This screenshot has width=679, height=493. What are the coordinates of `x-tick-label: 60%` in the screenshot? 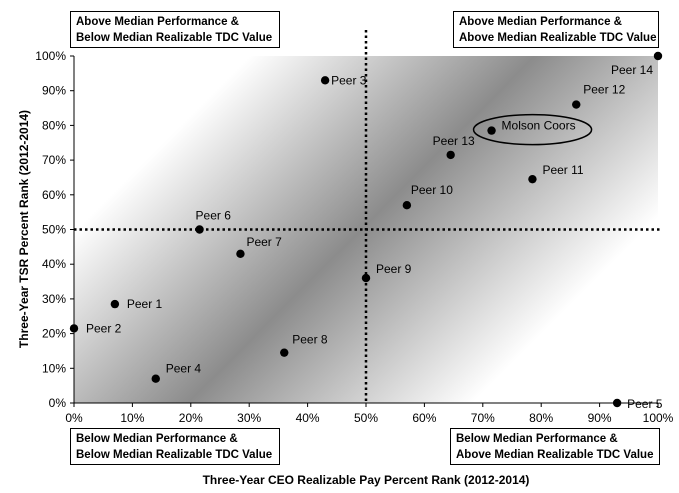 It's located at (424, 418).